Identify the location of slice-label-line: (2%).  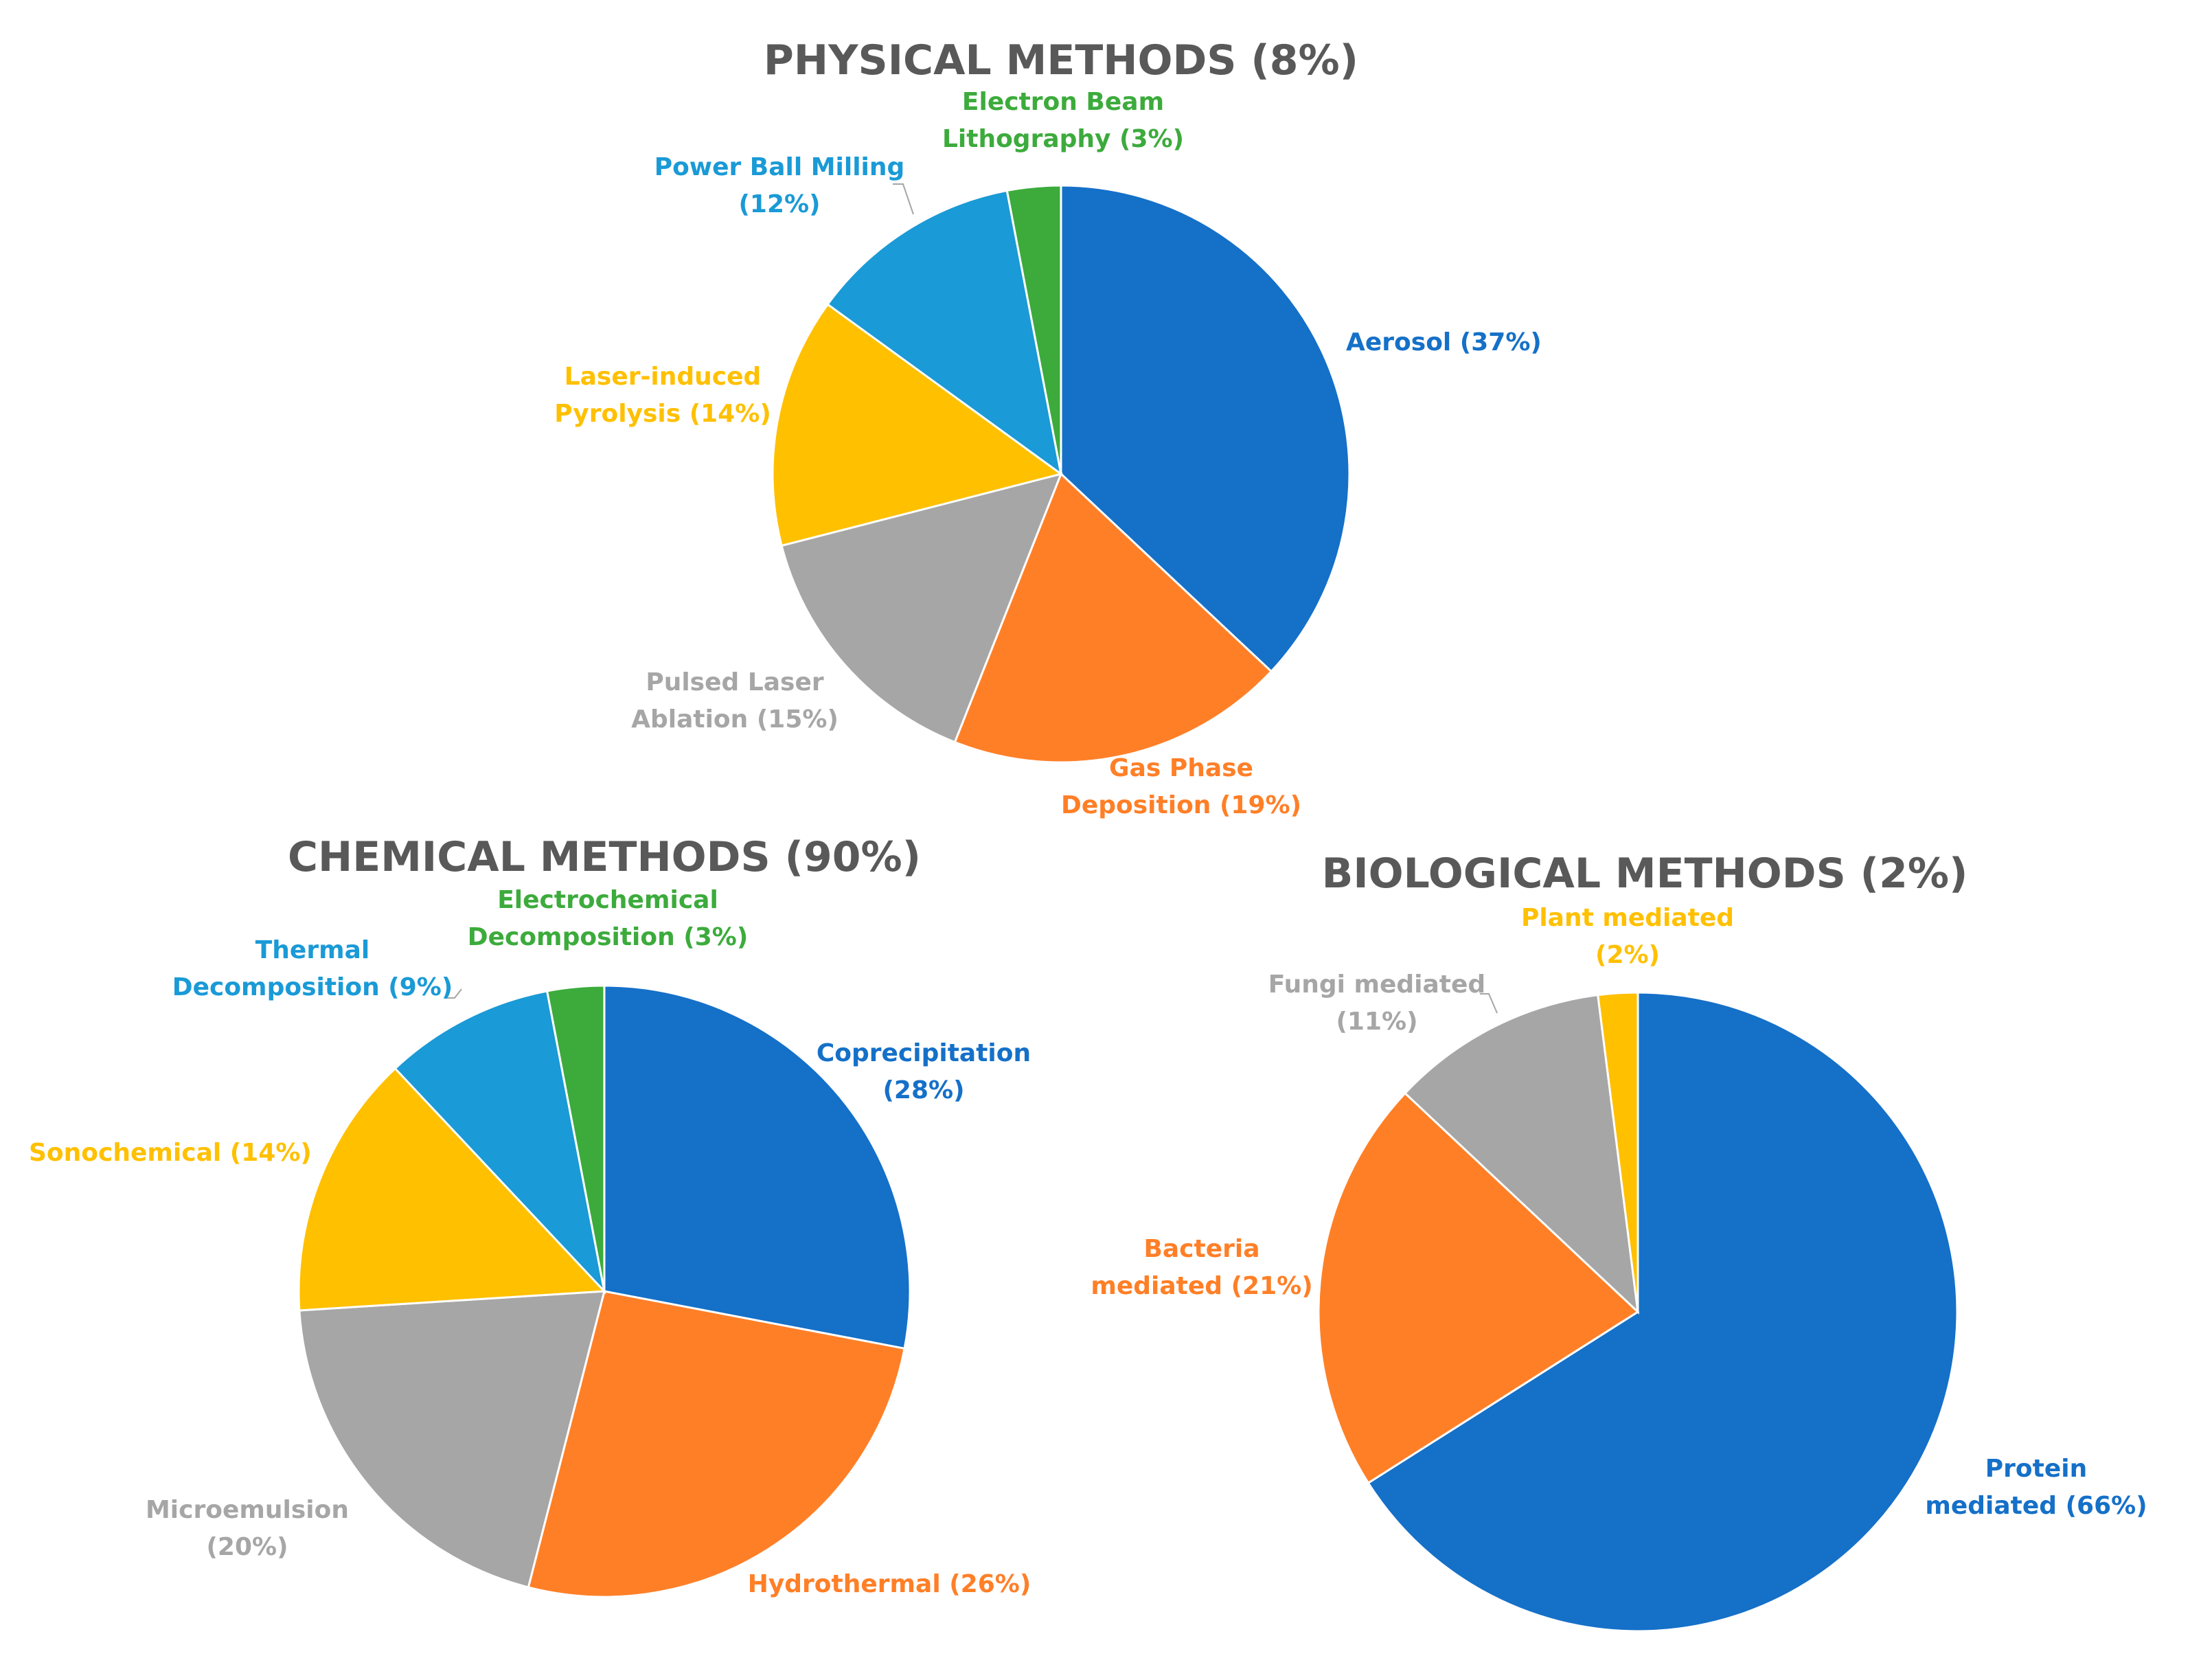
(1627, 955).